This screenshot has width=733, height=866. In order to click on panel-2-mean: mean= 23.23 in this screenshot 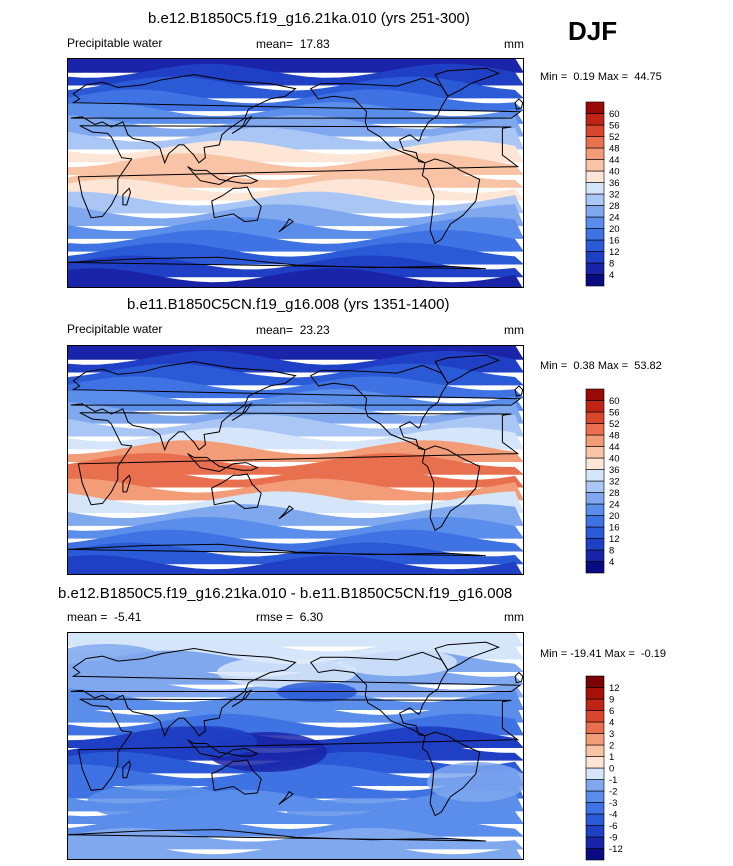, I will do `click(293, 330)`.